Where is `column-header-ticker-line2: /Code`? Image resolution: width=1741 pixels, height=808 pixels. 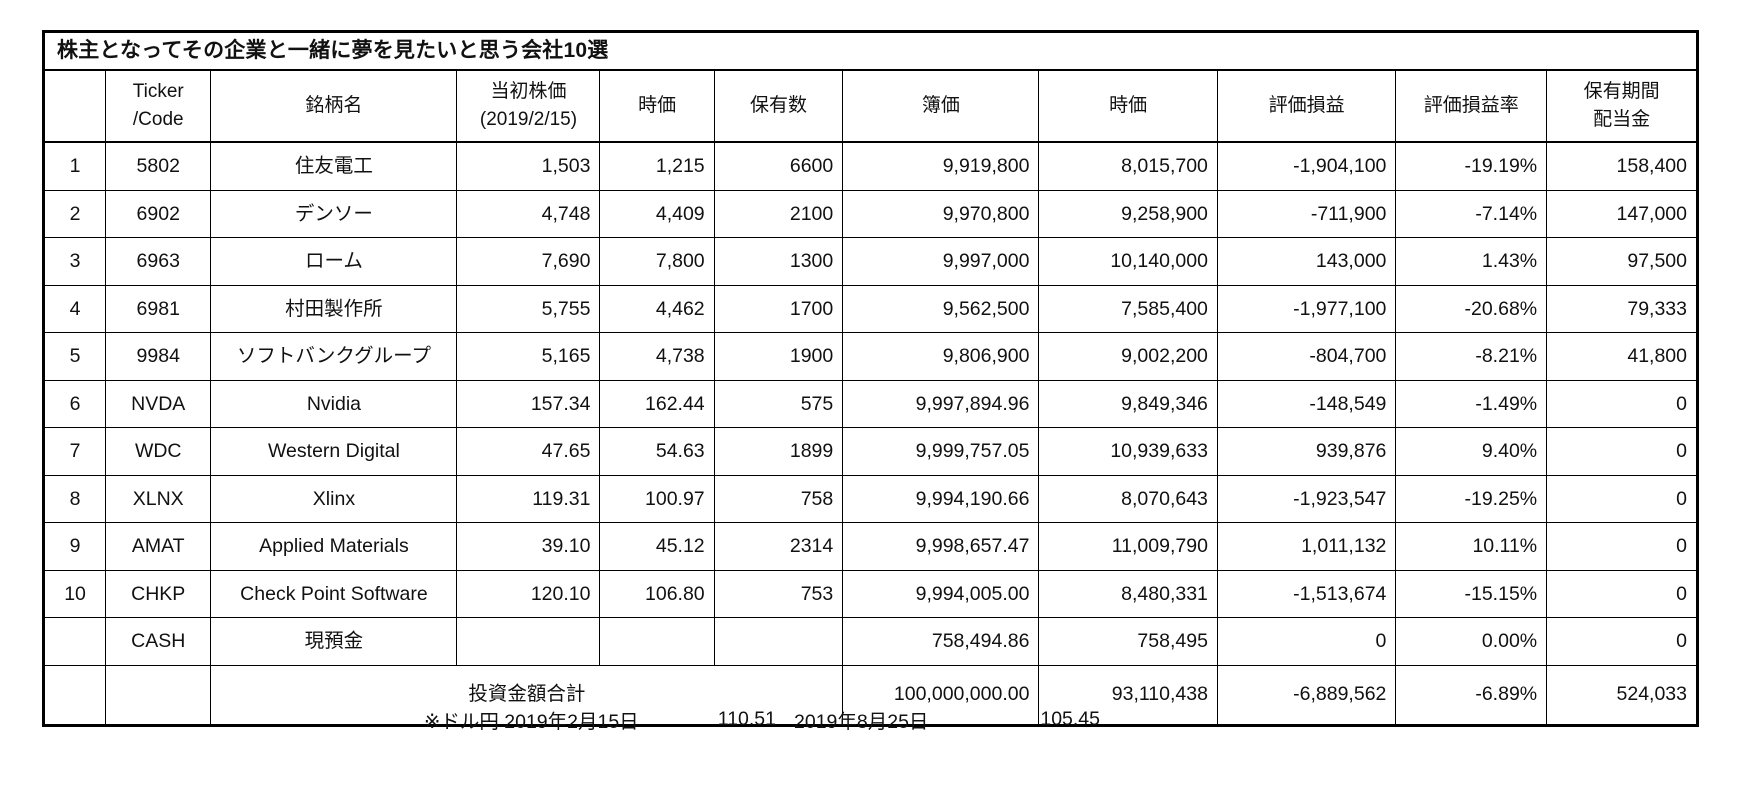 column-header-ticker-line2: /Code is located at coordinates (158, 119).